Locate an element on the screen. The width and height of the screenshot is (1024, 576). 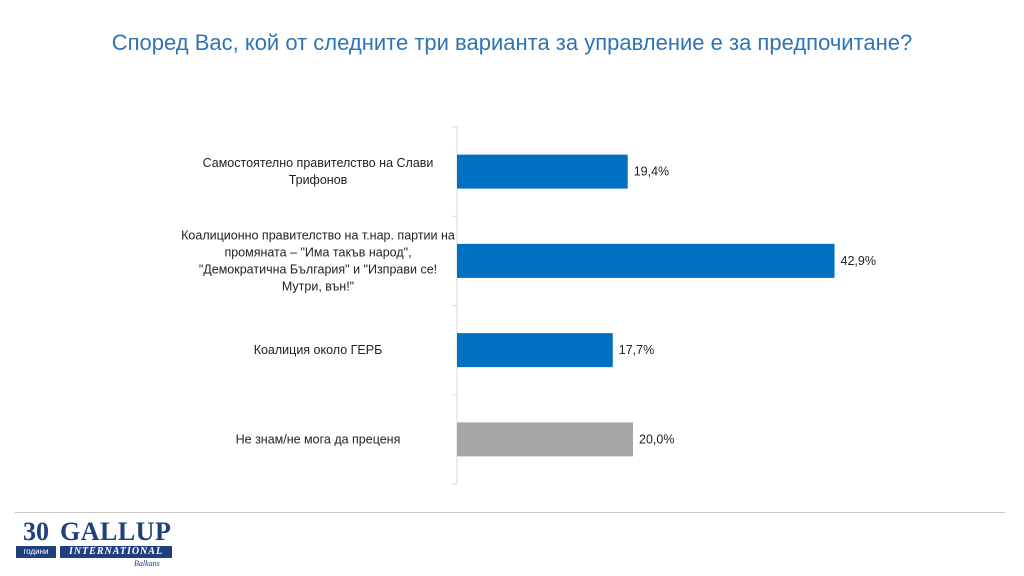
logo-international: INTERNATIONAL is located at coordinates (116, 552).